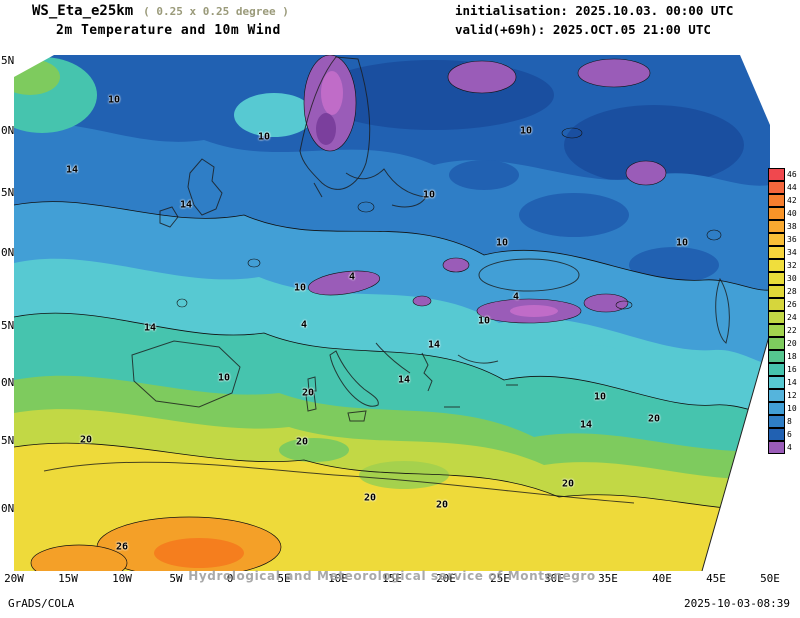  I want to click on colorbar-value: 8, so click(789, 421).